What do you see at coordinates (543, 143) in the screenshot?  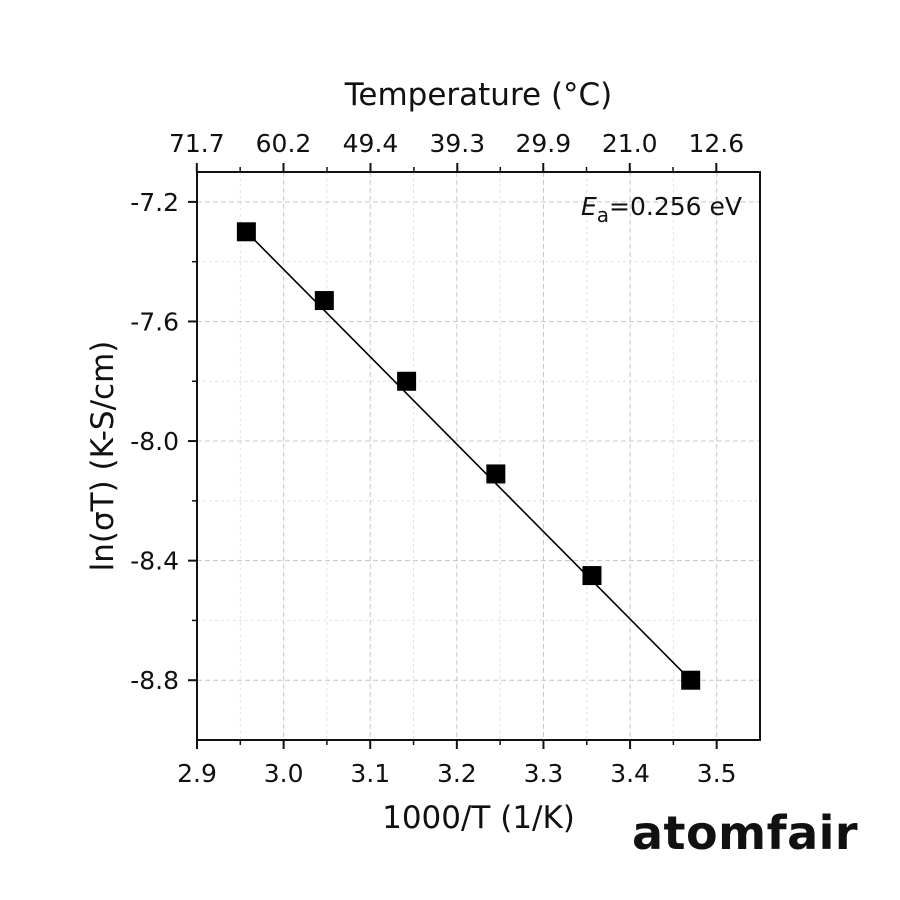 I see `top-tick-label: 29.9` at bounding box center [543, 143].